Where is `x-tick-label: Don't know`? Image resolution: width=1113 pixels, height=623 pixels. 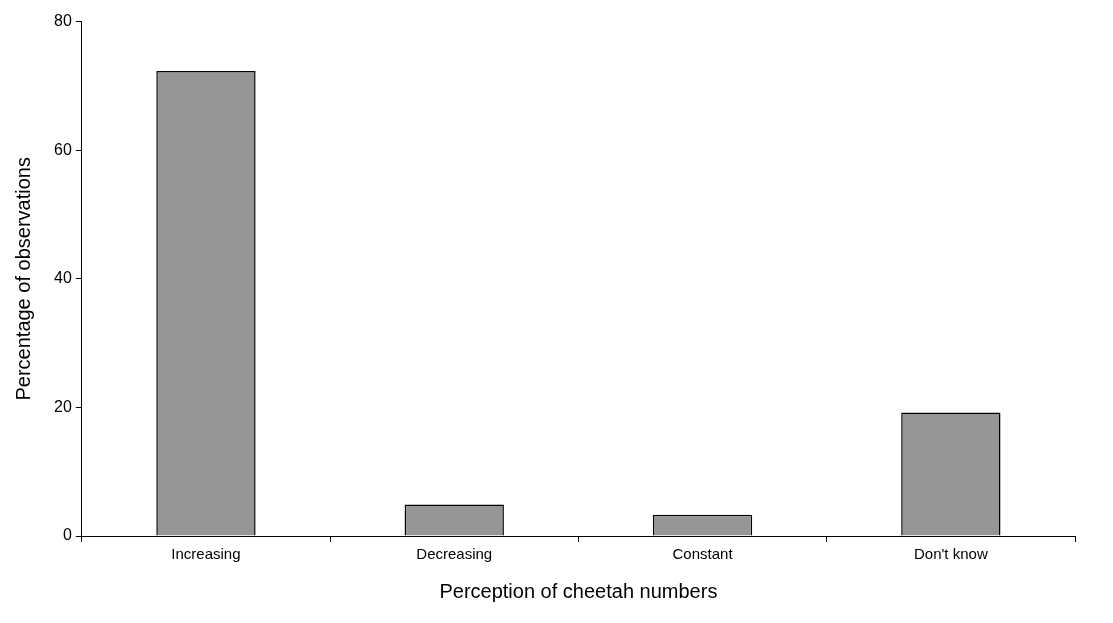
x-tick-label: Don't know is located at coordinates (950, 554).